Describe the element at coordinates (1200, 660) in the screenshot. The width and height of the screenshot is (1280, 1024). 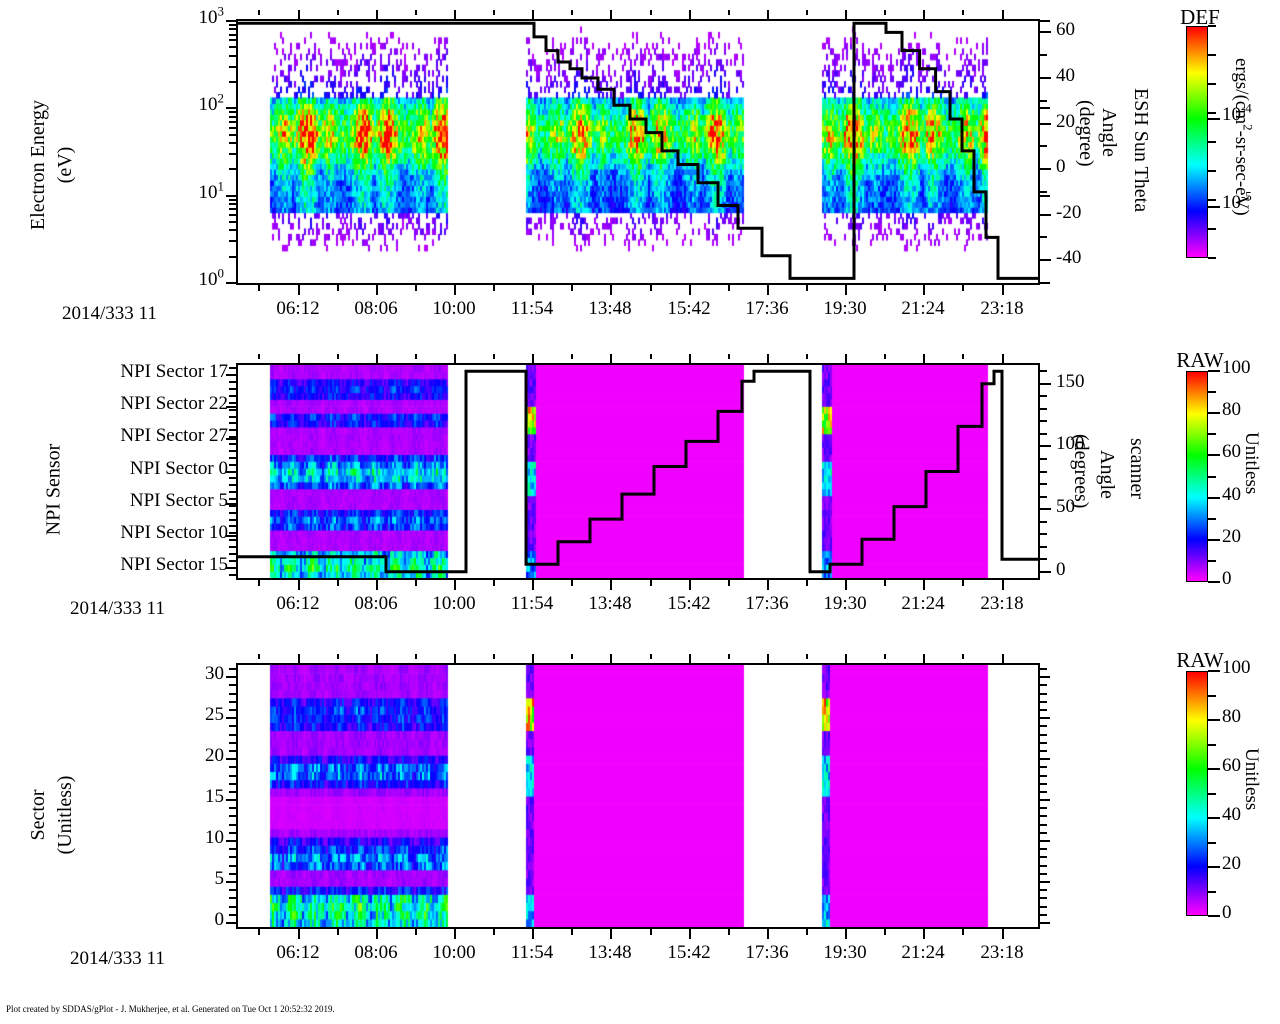
I see `panel3-colorbar-title: RAW` at that location.